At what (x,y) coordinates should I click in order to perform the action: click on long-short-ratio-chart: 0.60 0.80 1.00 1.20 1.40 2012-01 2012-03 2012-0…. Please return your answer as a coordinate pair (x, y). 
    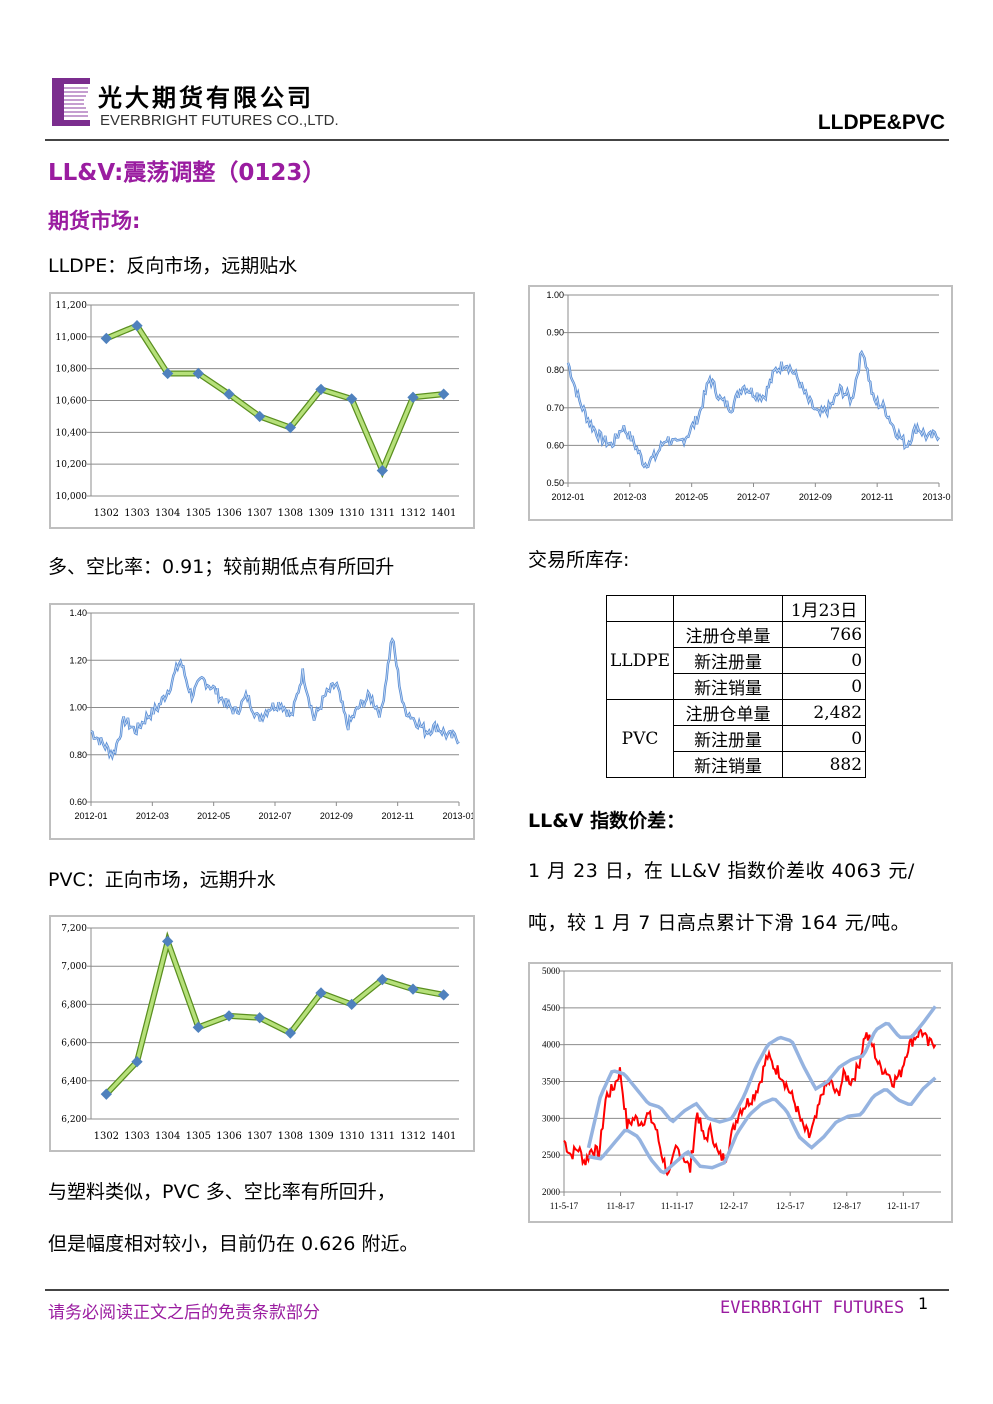
    Looking at the image, I should click on (262, 721).